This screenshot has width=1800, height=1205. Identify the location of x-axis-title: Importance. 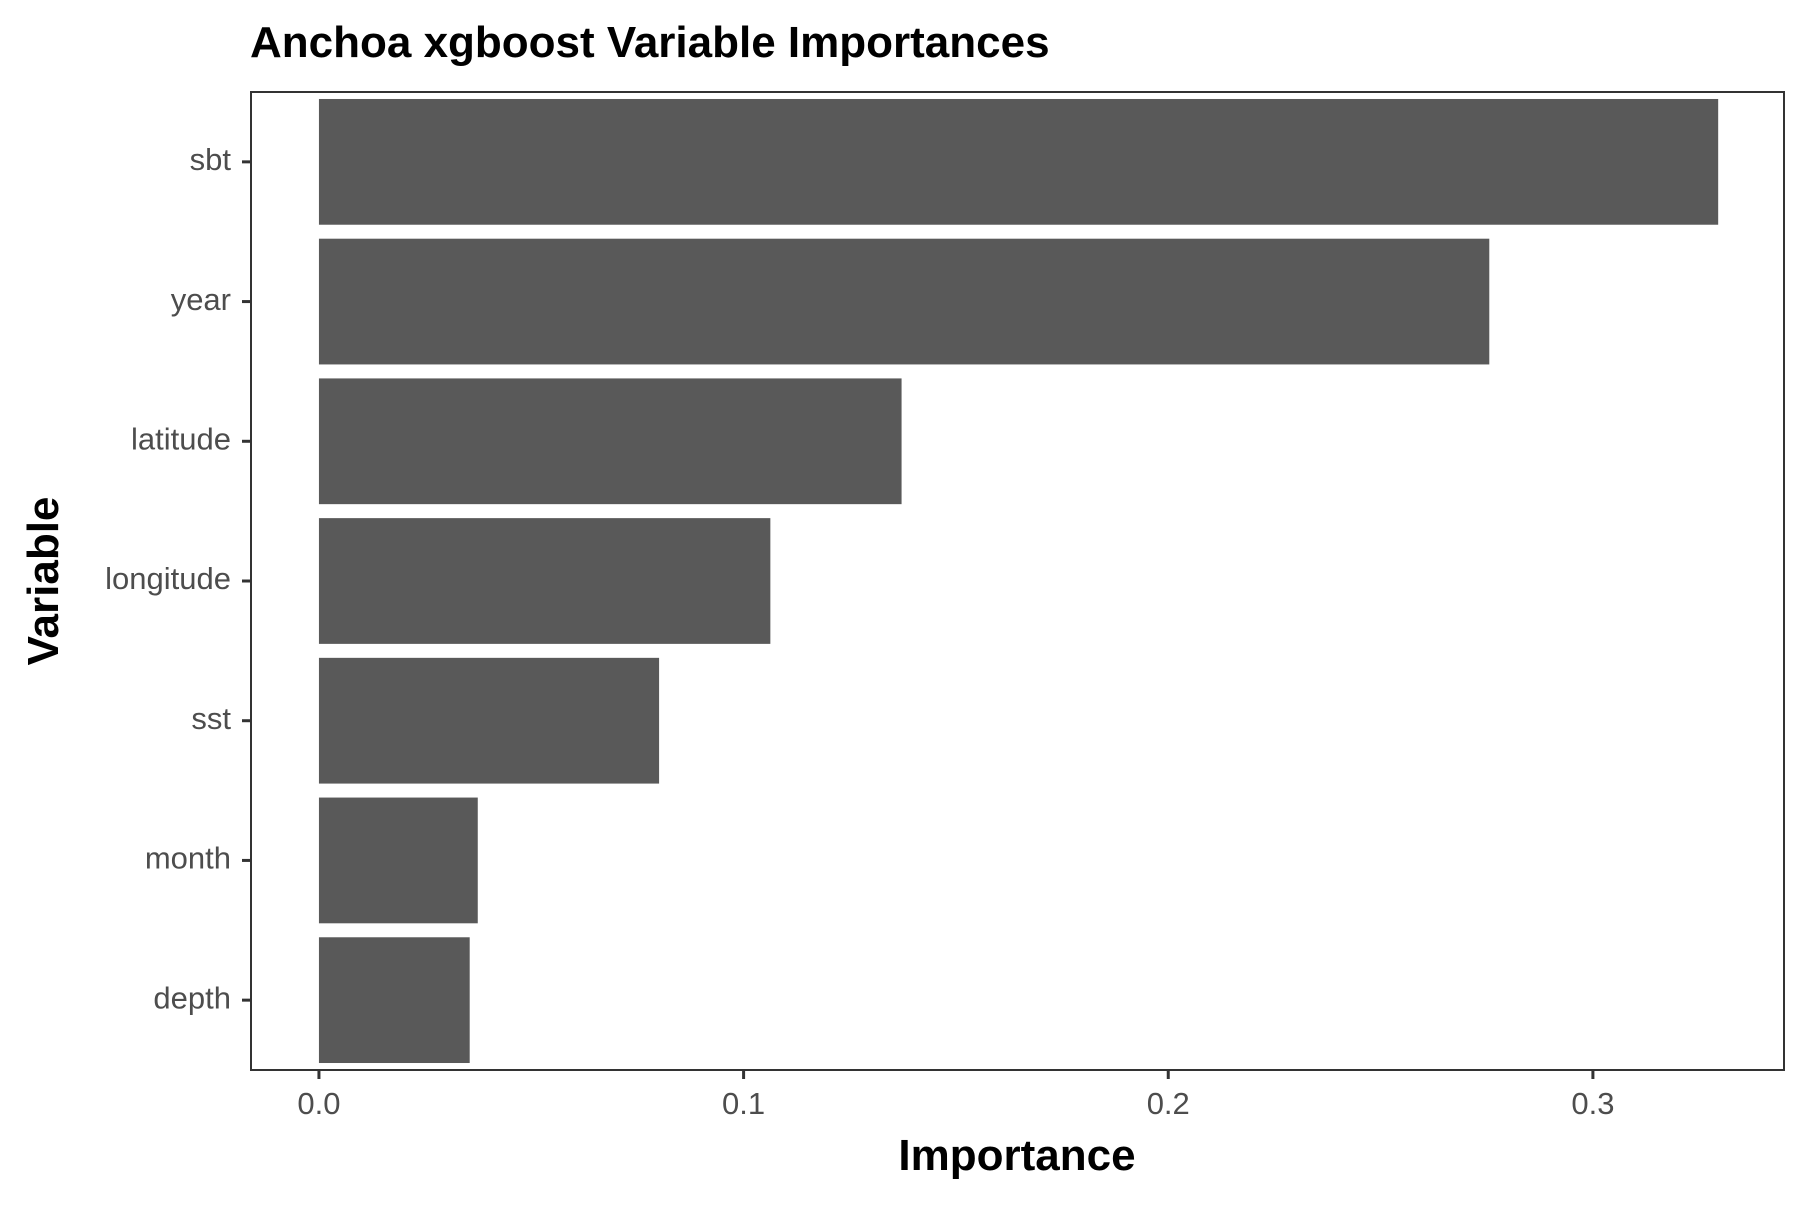
(1016, 1155).